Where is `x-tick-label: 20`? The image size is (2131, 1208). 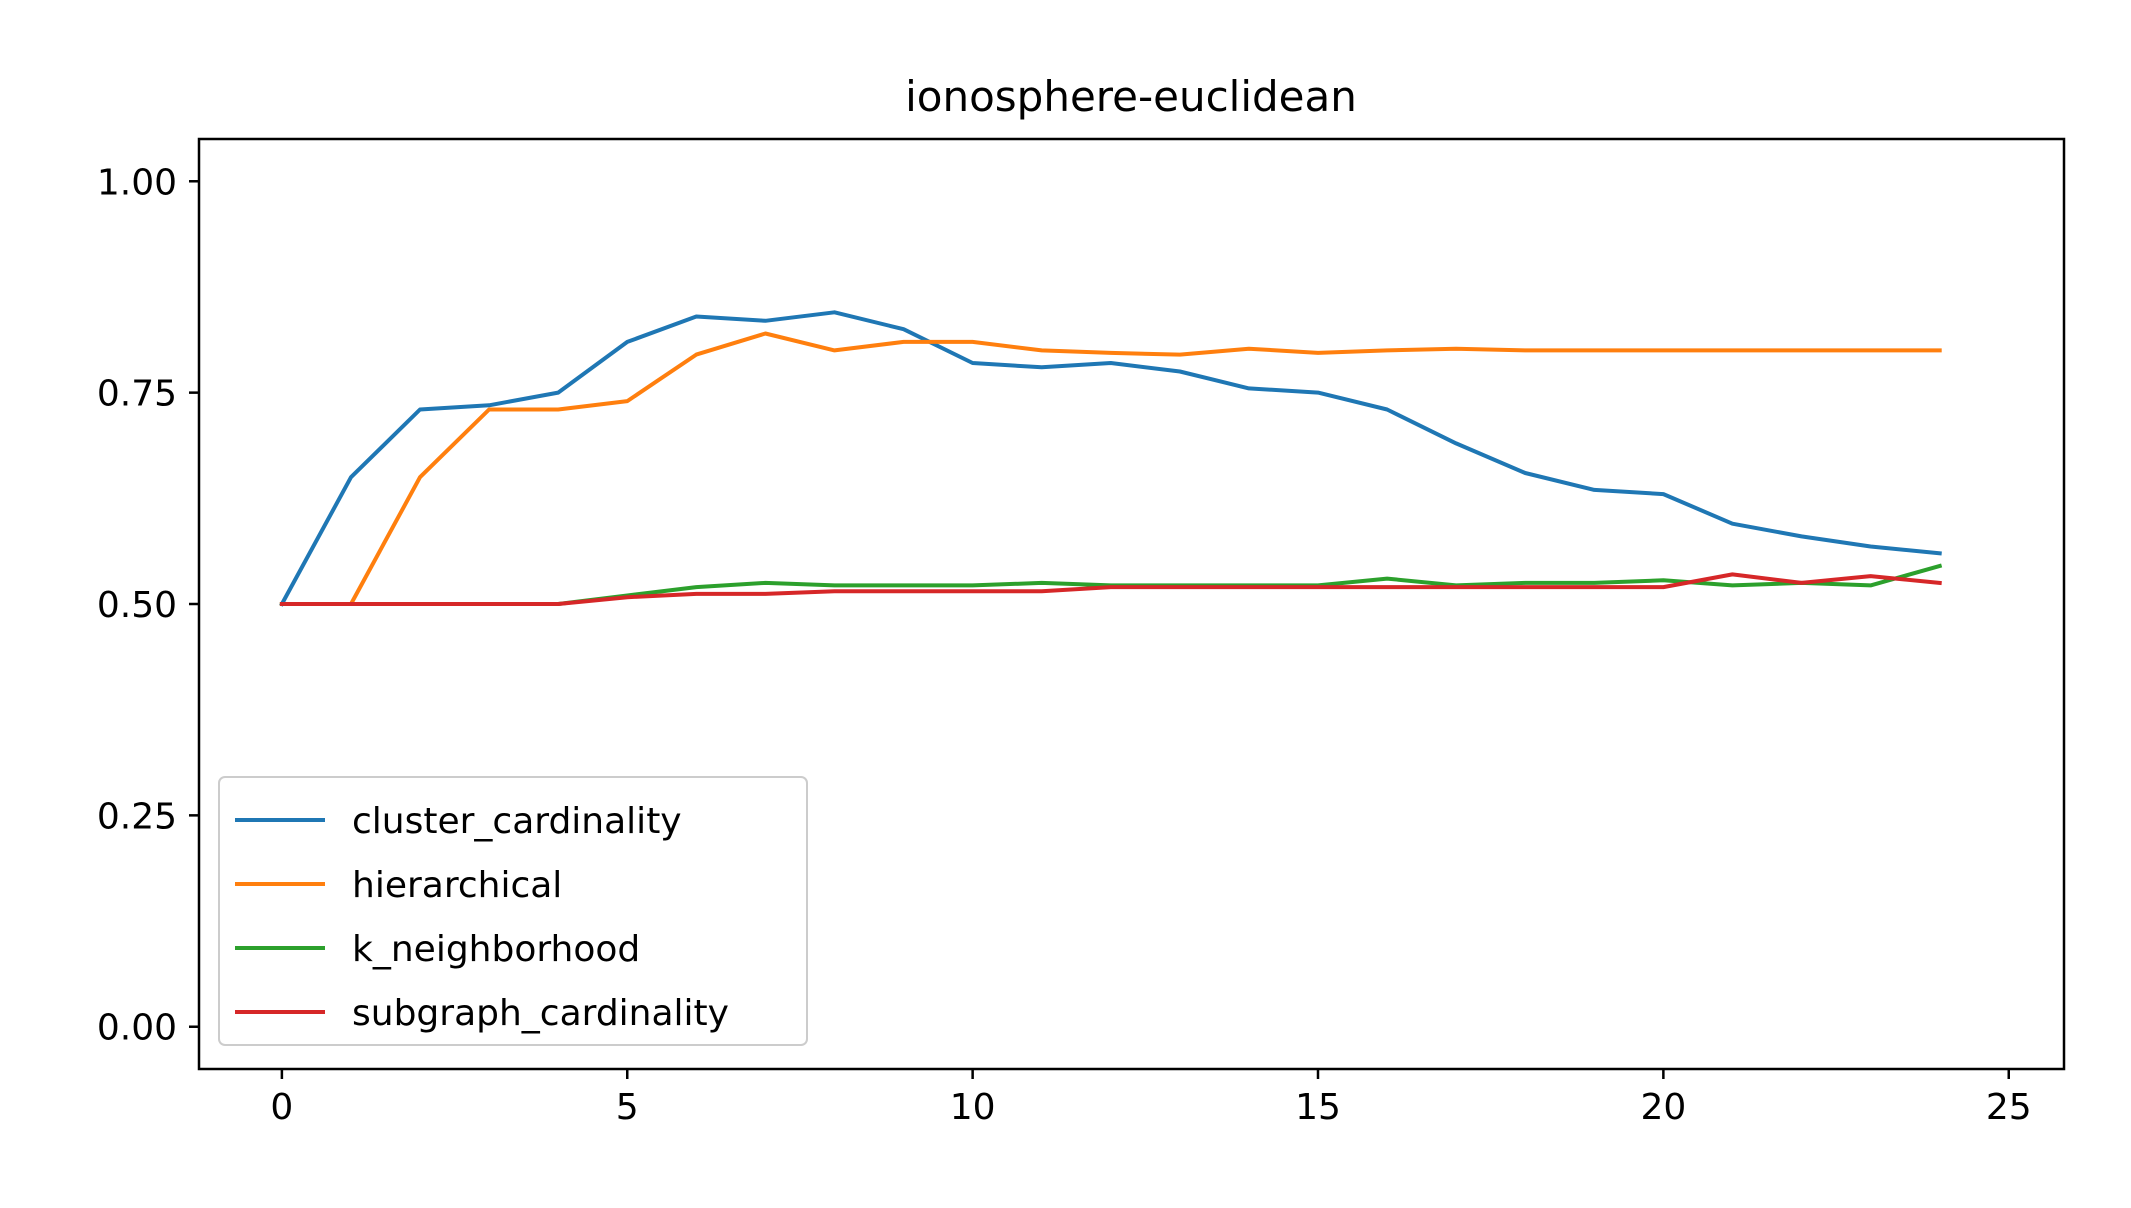
x-tick-label: 20 is located at coordinates (1663, 1107).